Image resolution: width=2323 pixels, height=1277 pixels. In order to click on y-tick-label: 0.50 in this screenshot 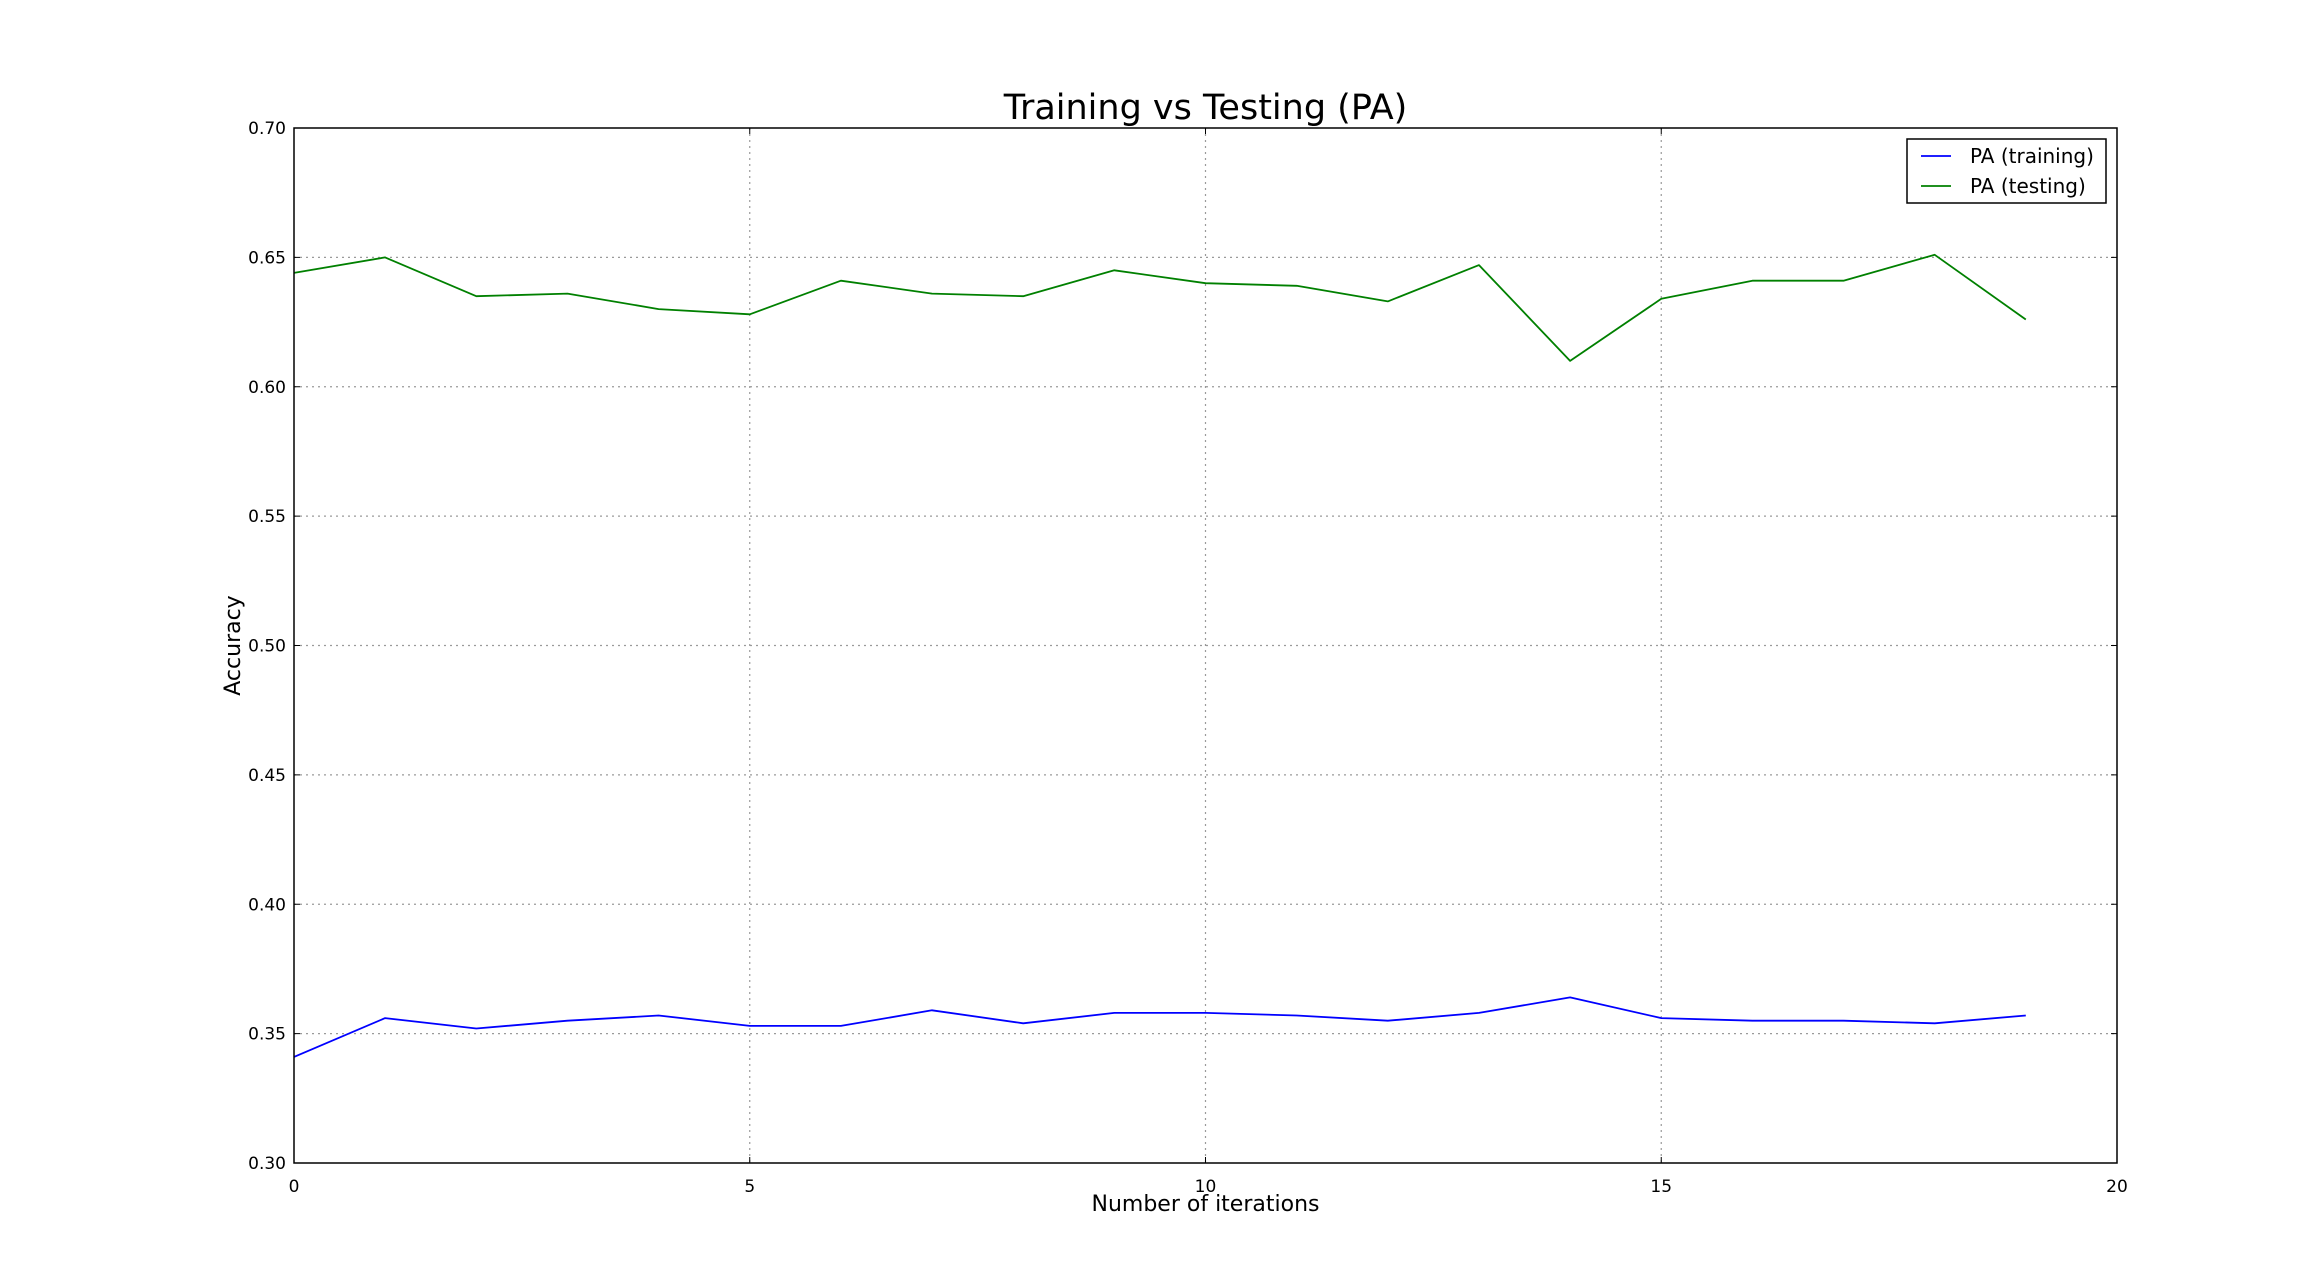, I will do `click(267, 647)`.